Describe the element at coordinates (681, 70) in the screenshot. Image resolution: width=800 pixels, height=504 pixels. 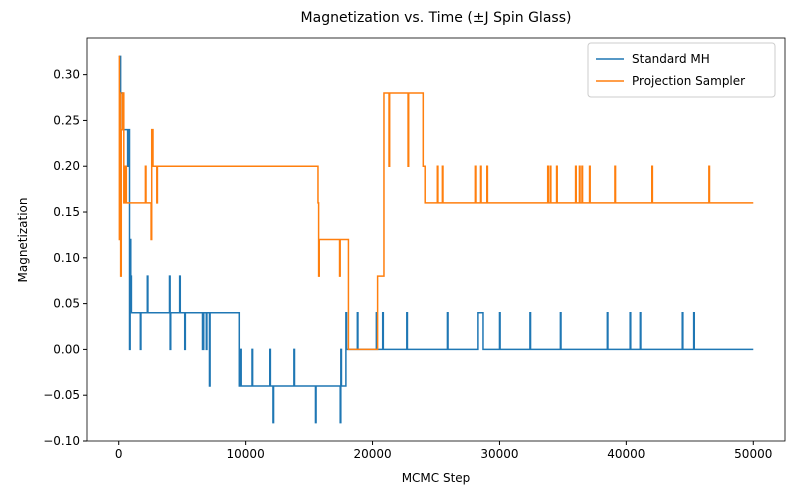
I see `legend-box` at that location.